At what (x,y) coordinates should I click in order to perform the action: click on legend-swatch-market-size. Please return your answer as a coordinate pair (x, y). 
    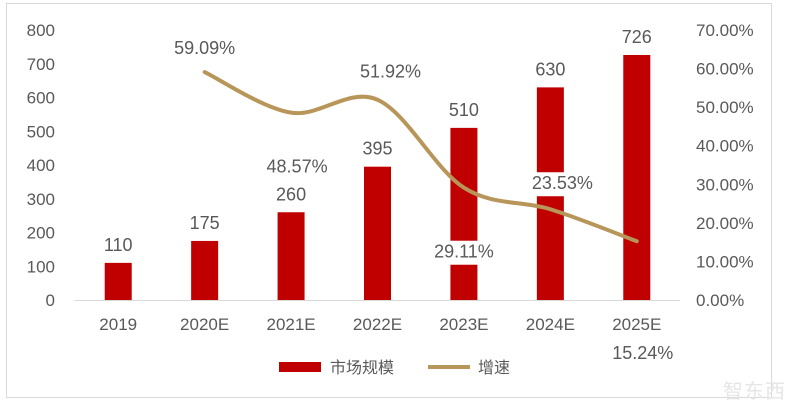
    Looking at the image, I should click on (300, 367).